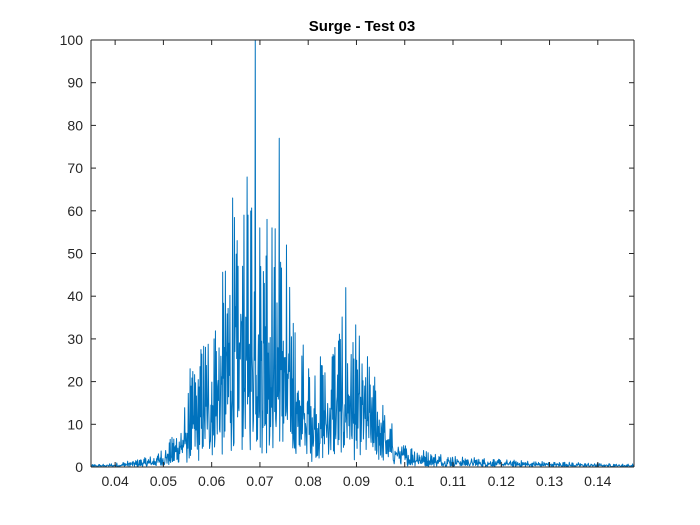  I want to click on y-tick-label: 100, so click(72, 40).